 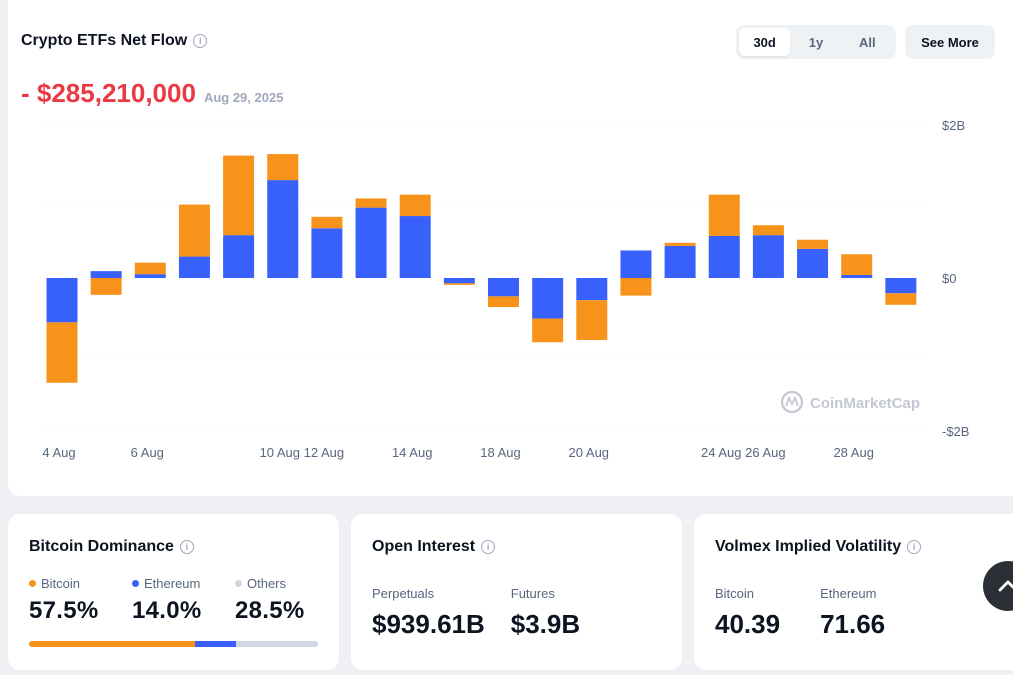 I want to click on coinmarketcap-watermark: CoinMarketCap, so click(x=850, y=402).